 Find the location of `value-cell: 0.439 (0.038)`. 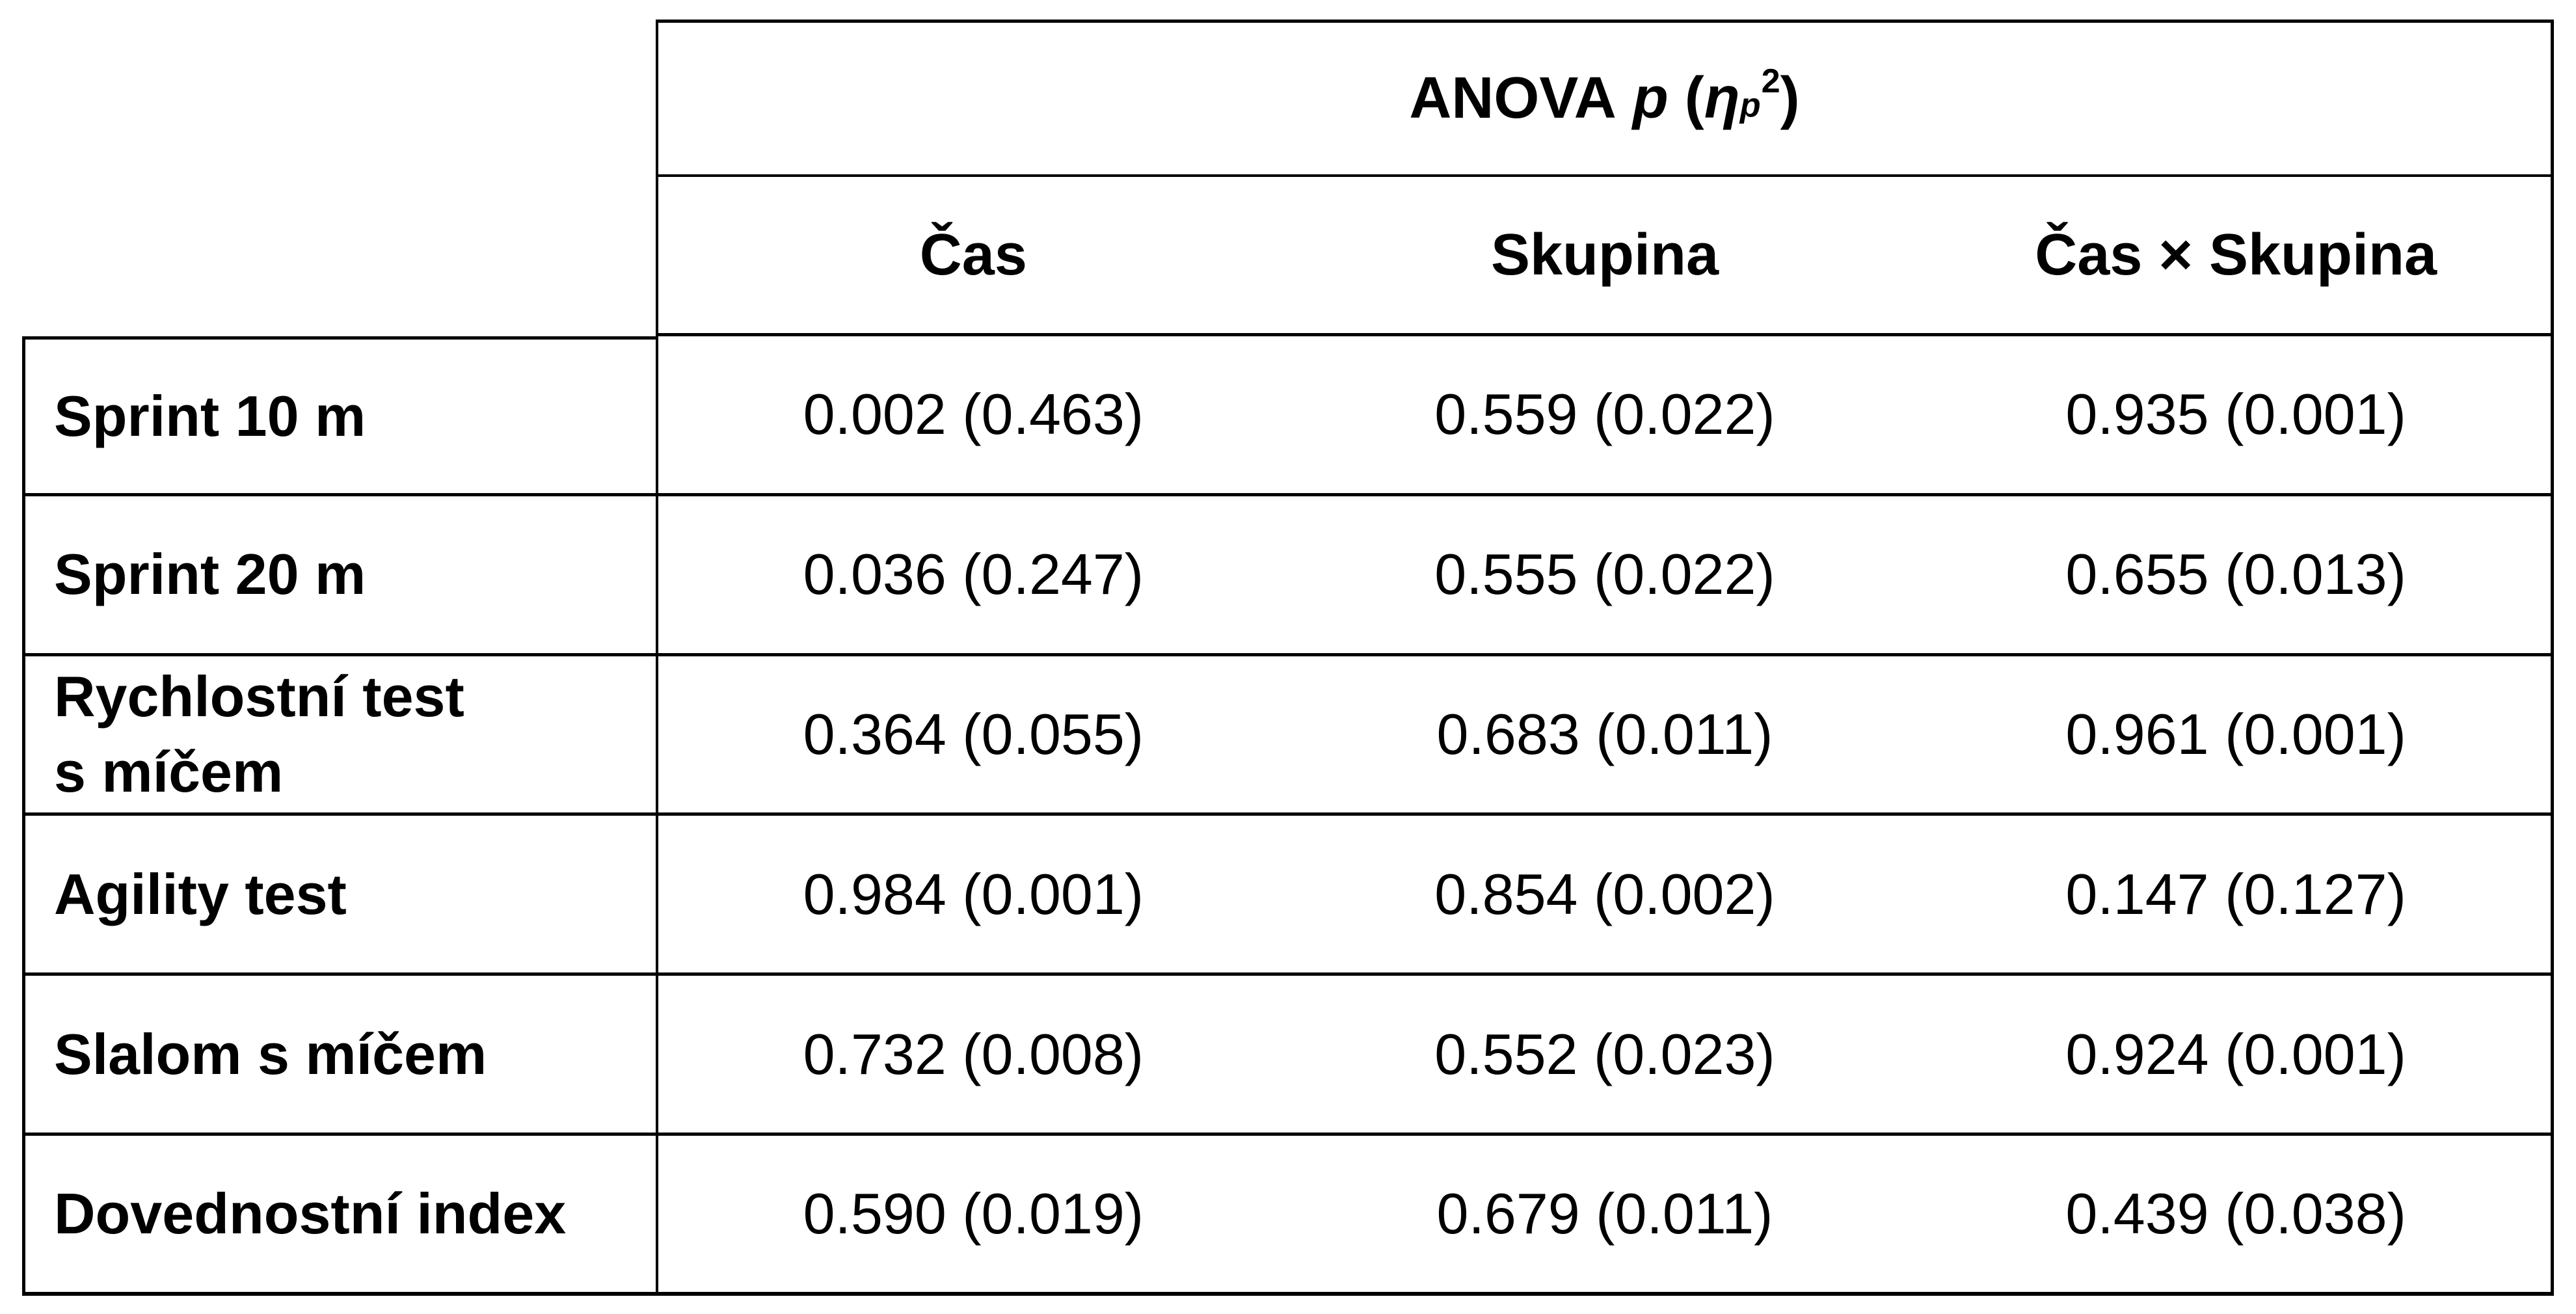

value-cell: 0.439 (0.038) is located at coordinates (2237, 1216).